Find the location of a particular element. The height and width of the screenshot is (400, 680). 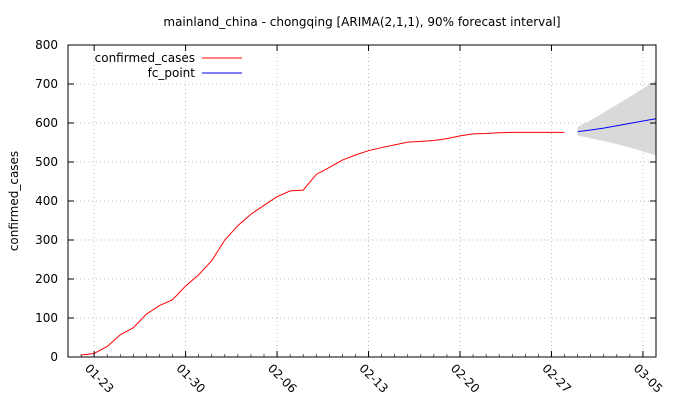

x-tick-label: 02-27 is located at coordinates (556, 378).